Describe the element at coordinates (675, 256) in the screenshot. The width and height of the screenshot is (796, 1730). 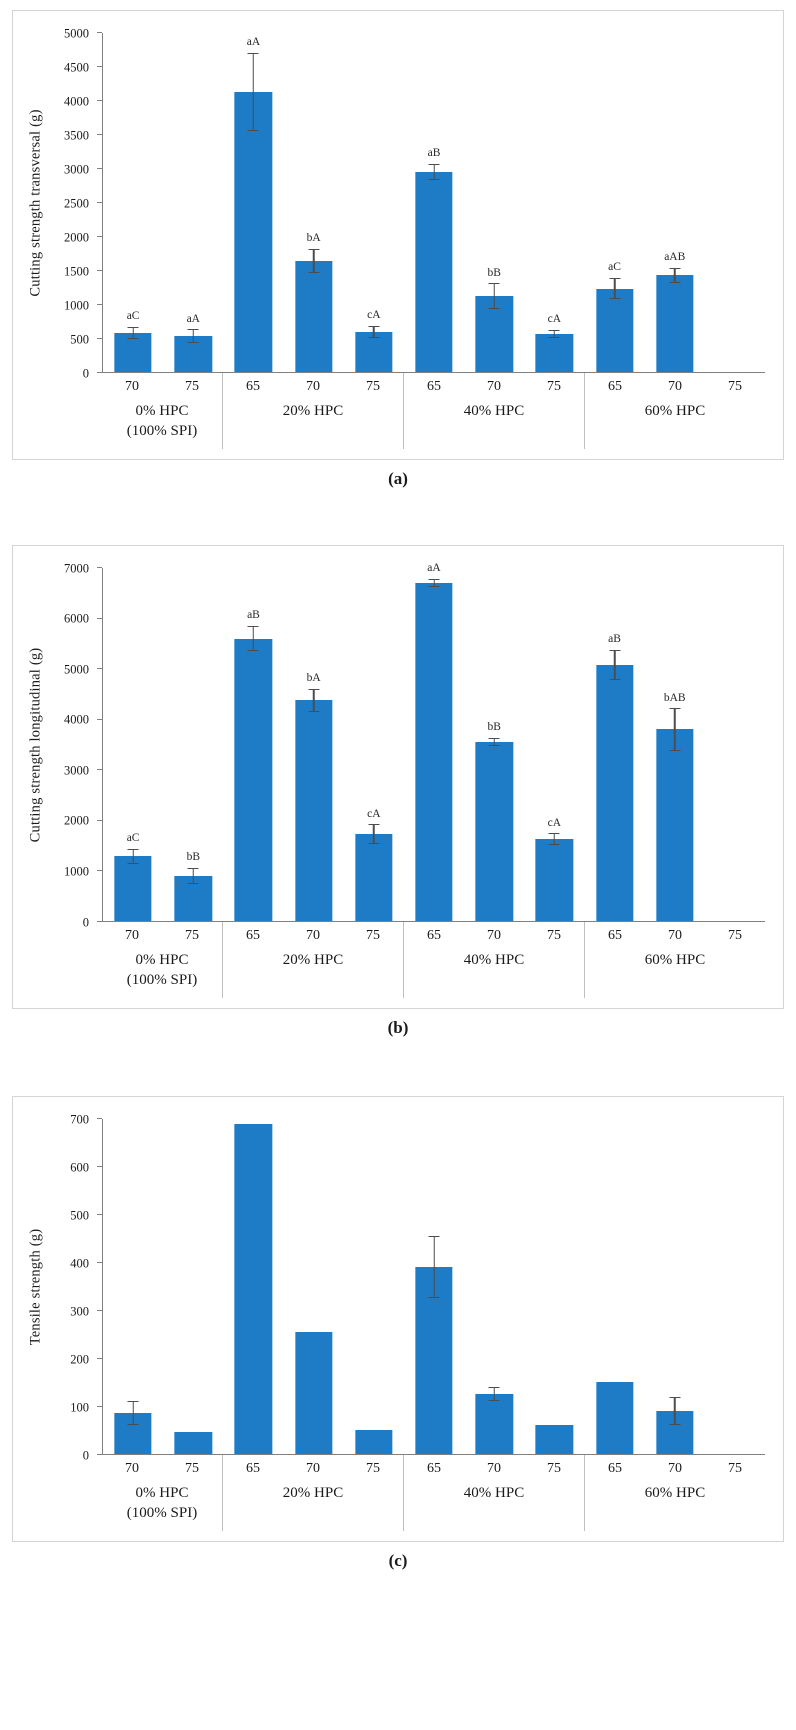
I see `significance-label: aAB` at that location.